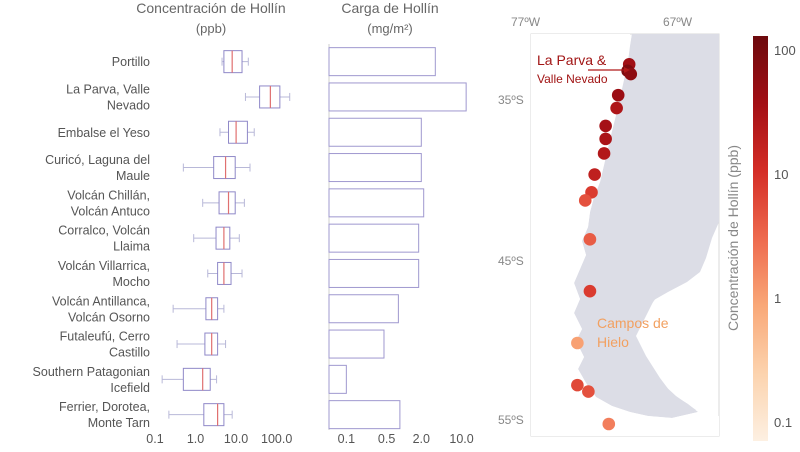 The image size is (800, 452). Describe the element at coordinates (108, 203) in the screenshot. I see `site-label: Volcán Chillán, Volcán Antuco` at that location.